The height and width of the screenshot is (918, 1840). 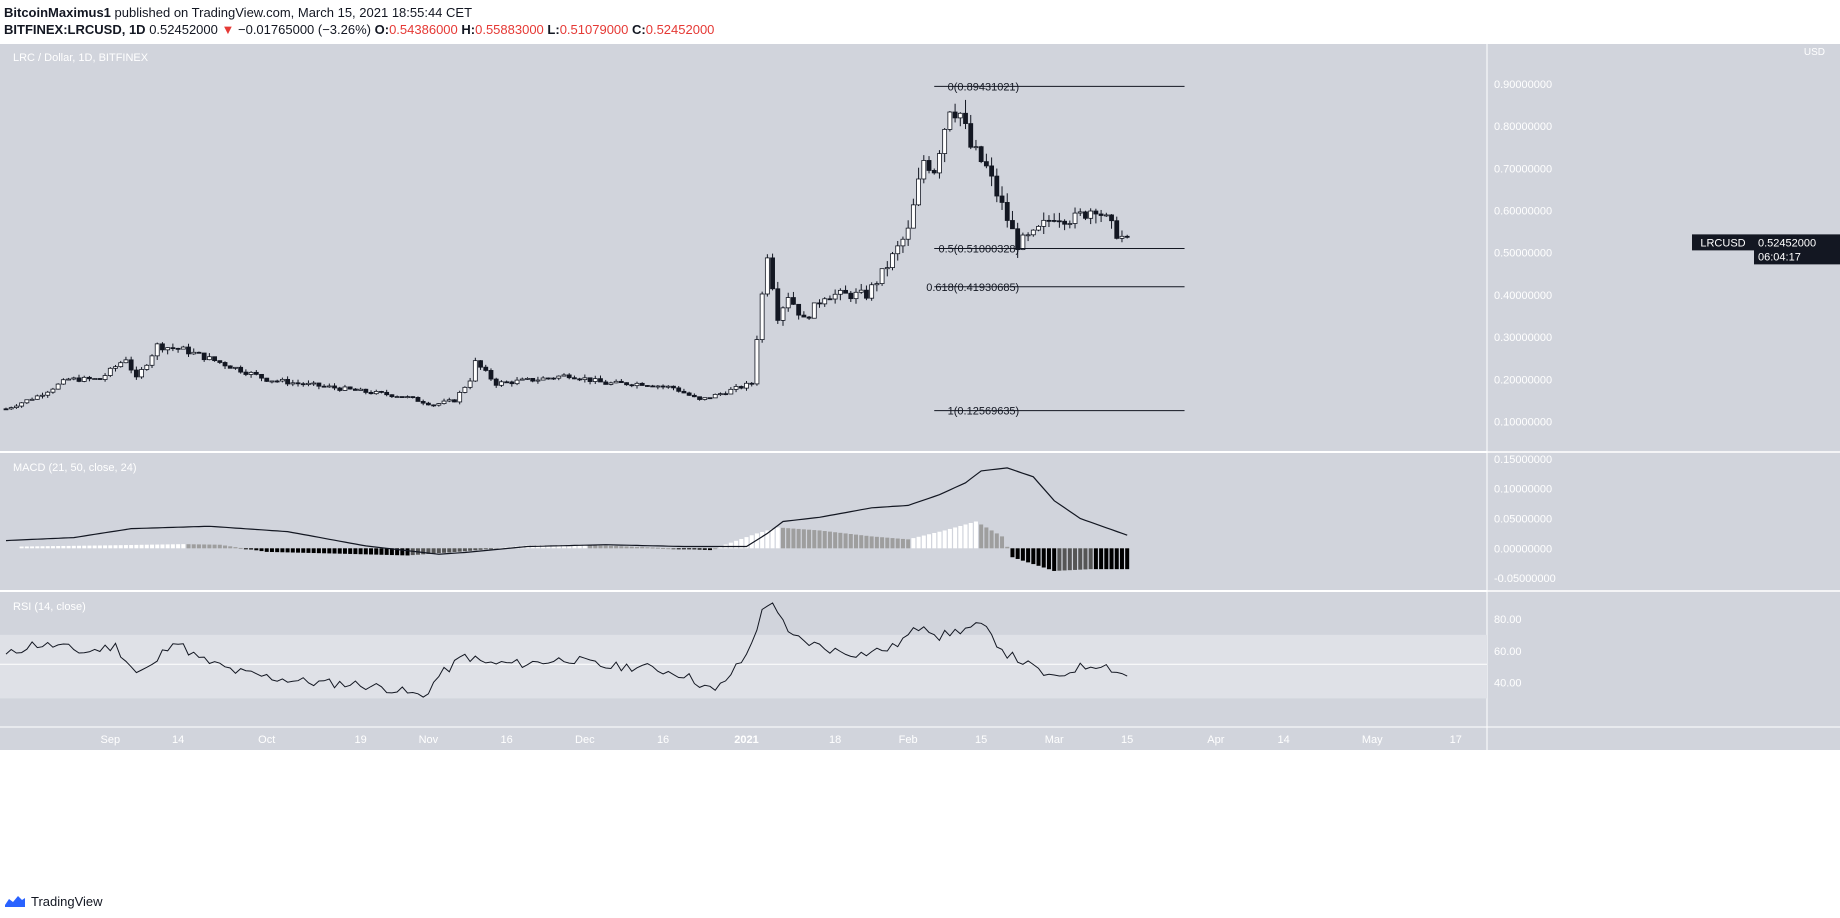 I want to click on symbol-tag-bg, so click(x=1723, y=242).